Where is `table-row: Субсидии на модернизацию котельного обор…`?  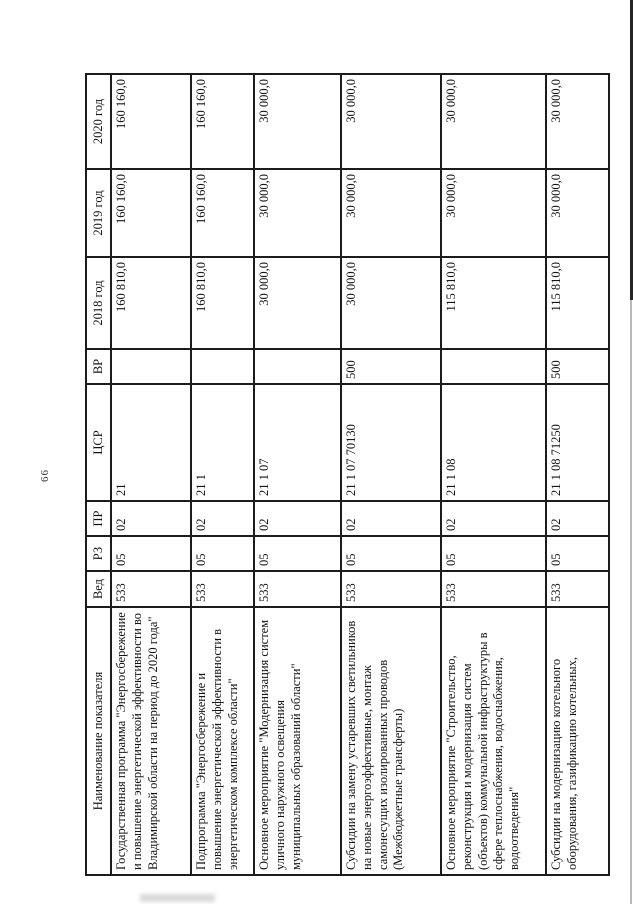
table-row: Субсидии на модернизацию котельного обор… is located at coordinates (577, 474).